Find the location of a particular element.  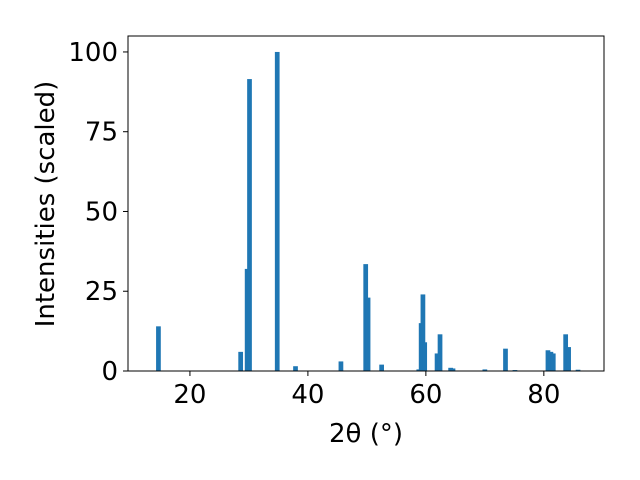

y-tick-label: 25 is located at coordinates (101, 292).